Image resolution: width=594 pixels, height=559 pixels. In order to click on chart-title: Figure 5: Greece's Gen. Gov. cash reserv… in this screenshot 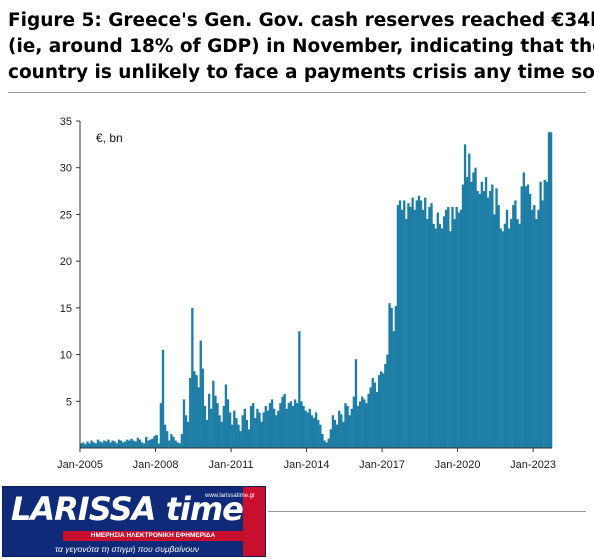, I will do `click(301, 47)`.